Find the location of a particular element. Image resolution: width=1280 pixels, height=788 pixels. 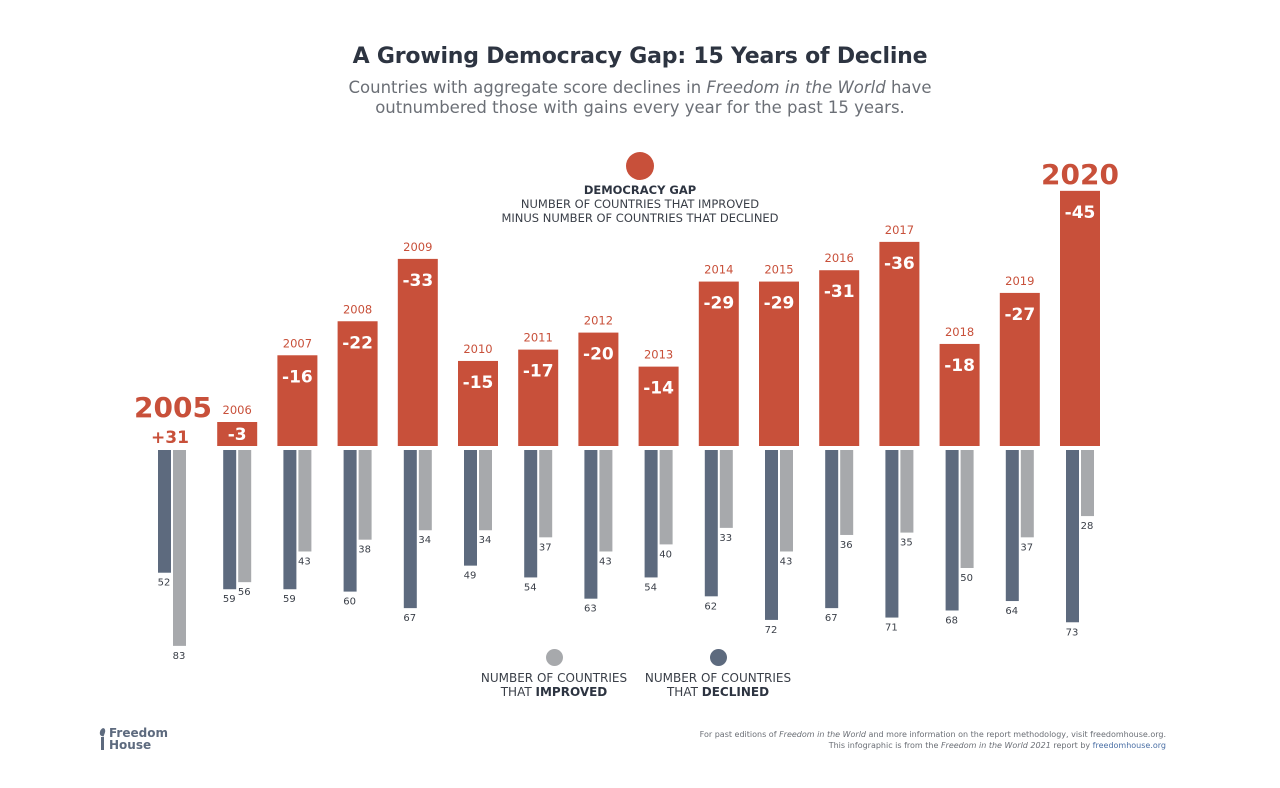

footer-l1-italic: Freedom in the World is located at coordinates (823, 734).